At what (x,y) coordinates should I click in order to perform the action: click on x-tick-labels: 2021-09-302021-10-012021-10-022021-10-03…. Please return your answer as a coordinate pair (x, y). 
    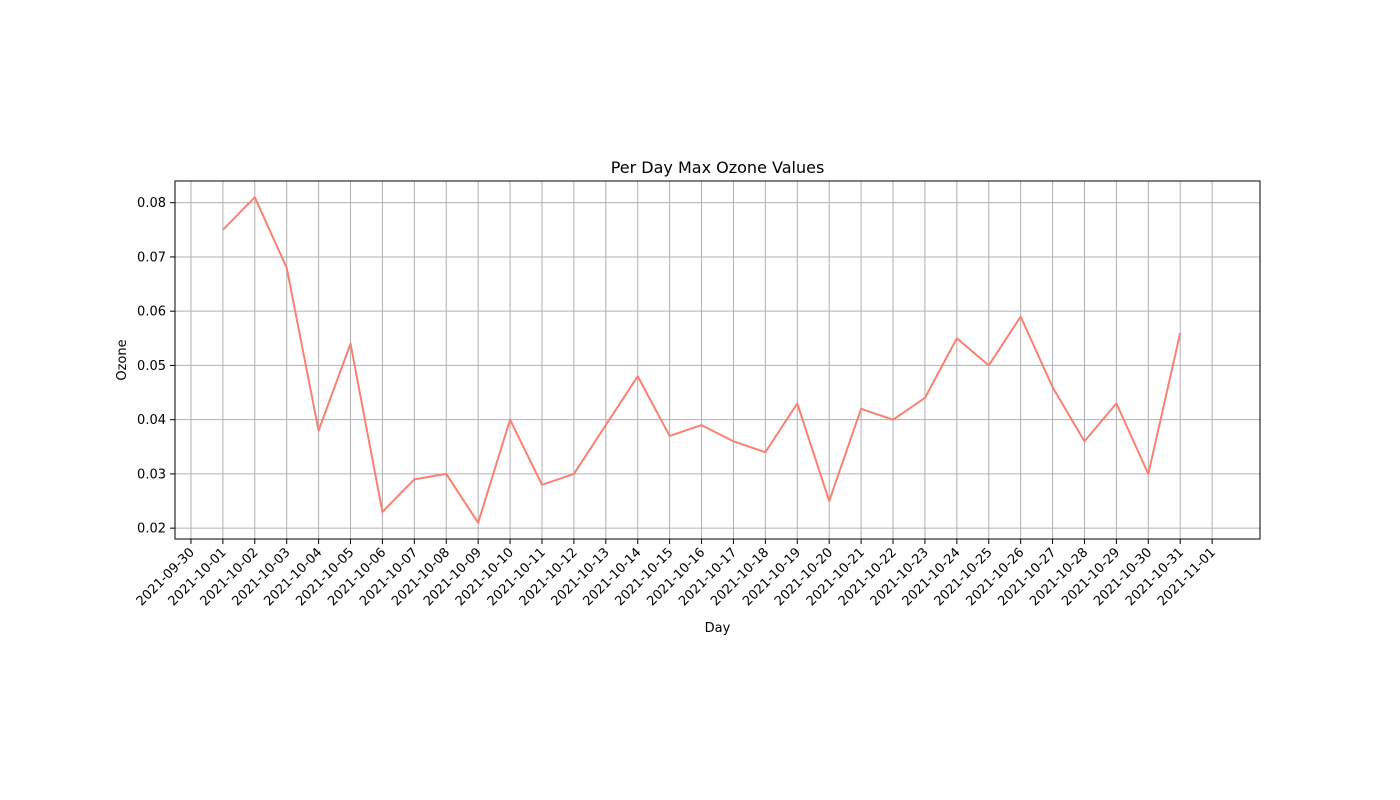
    Looking at the image, I should click on (676, 577).